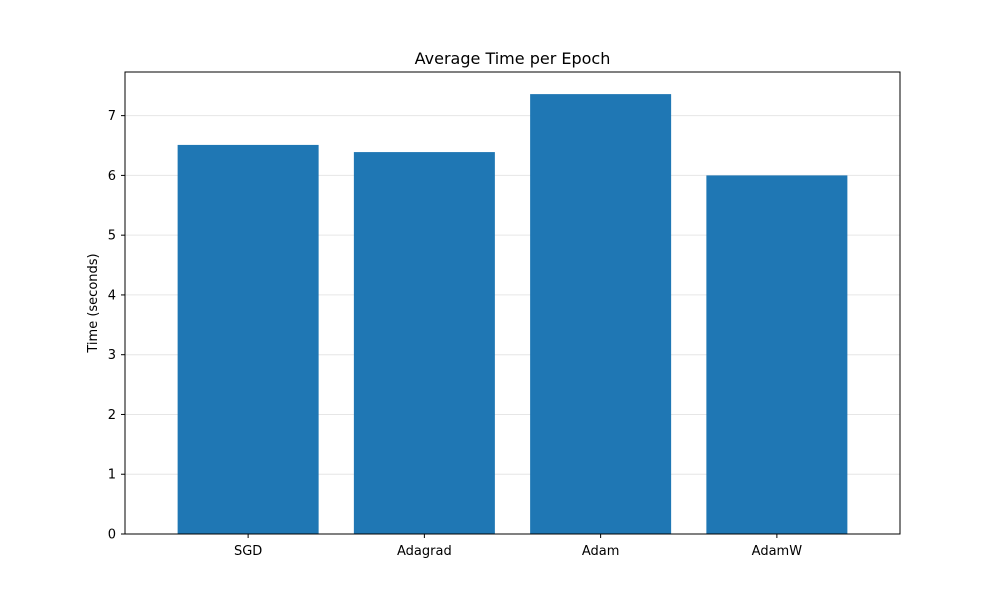 This screenshot has height=600, width=1000. Describe the element at coordinates (777, 354) in the screenshot. I see `bar-adamw` at that location.